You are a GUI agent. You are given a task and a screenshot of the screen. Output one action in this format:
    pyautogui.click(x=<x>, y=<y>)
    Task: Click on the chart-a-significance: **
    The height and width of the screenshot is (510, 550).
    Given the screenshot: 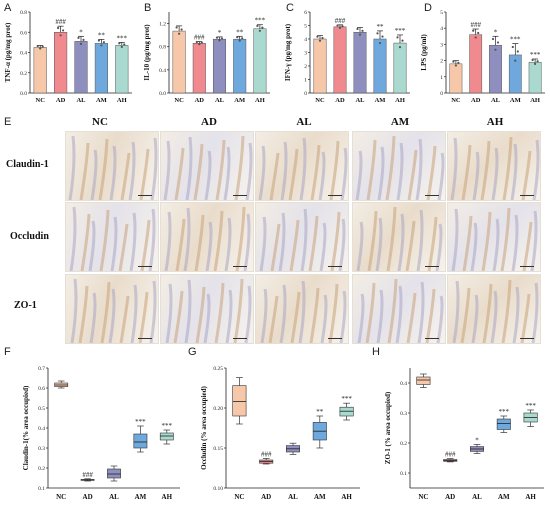 What is the action you would take?
    pyautogui.click(x=102, y=35)
    